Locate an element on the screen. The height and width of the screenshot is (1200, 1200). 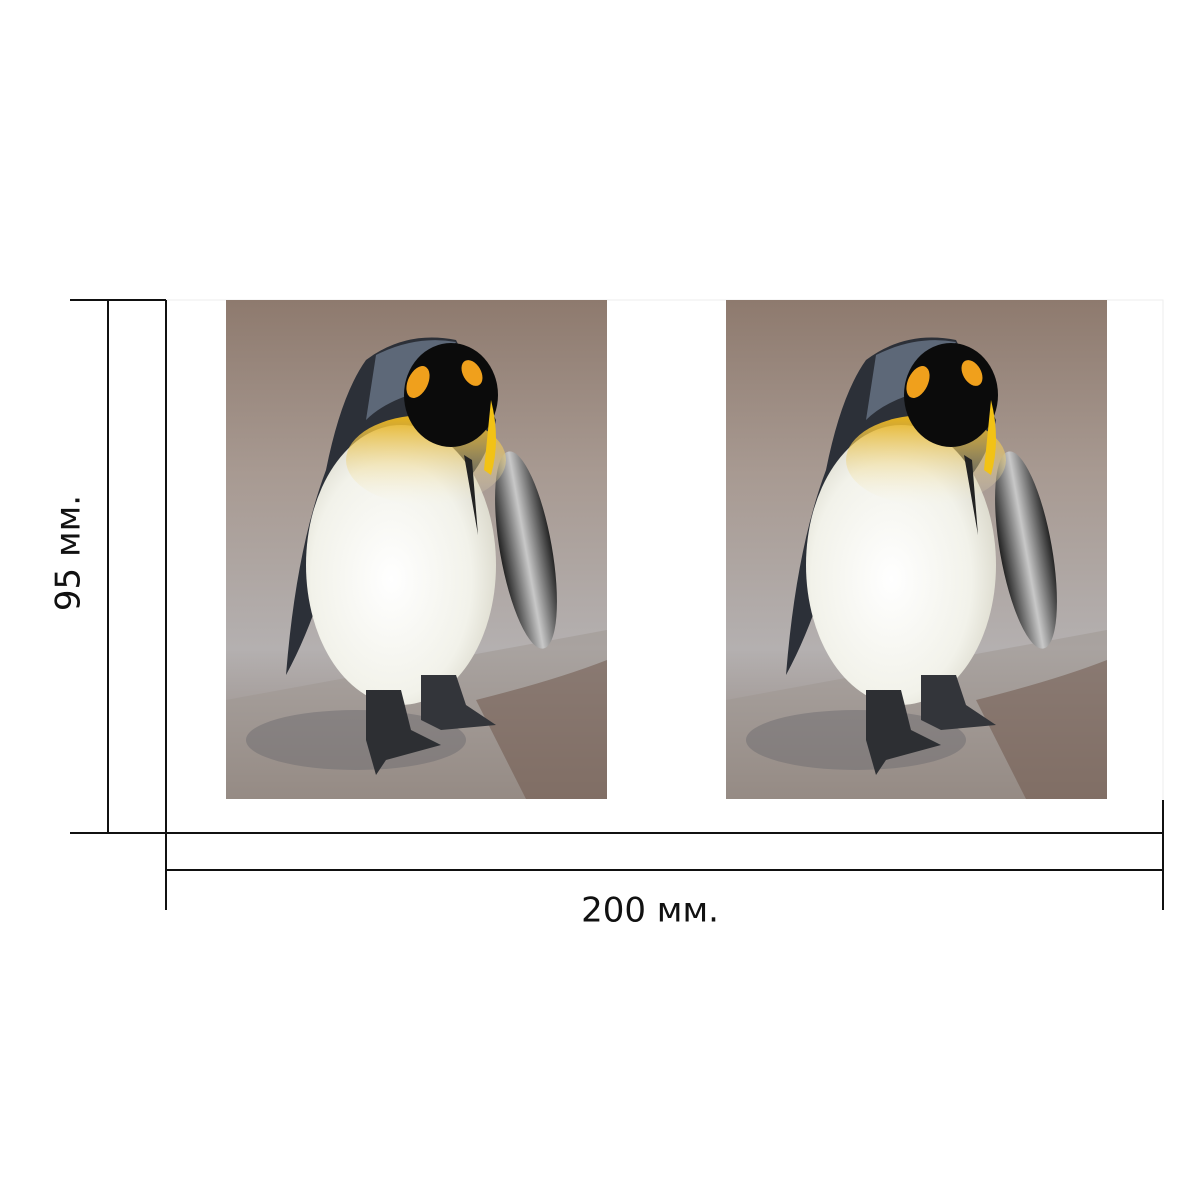
height-dimension: 95 мм. is located at coordinates (108, 566).